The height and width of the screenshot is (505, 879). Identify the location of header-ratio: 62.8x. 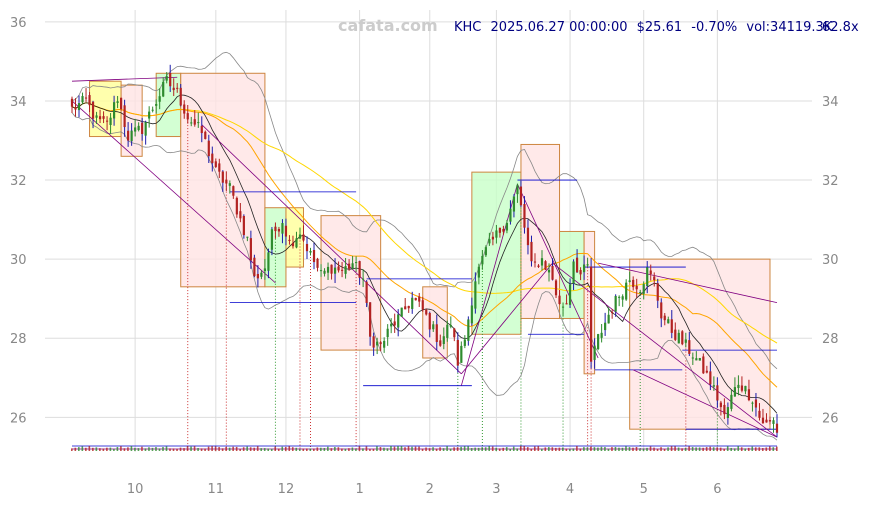
(840, 27).